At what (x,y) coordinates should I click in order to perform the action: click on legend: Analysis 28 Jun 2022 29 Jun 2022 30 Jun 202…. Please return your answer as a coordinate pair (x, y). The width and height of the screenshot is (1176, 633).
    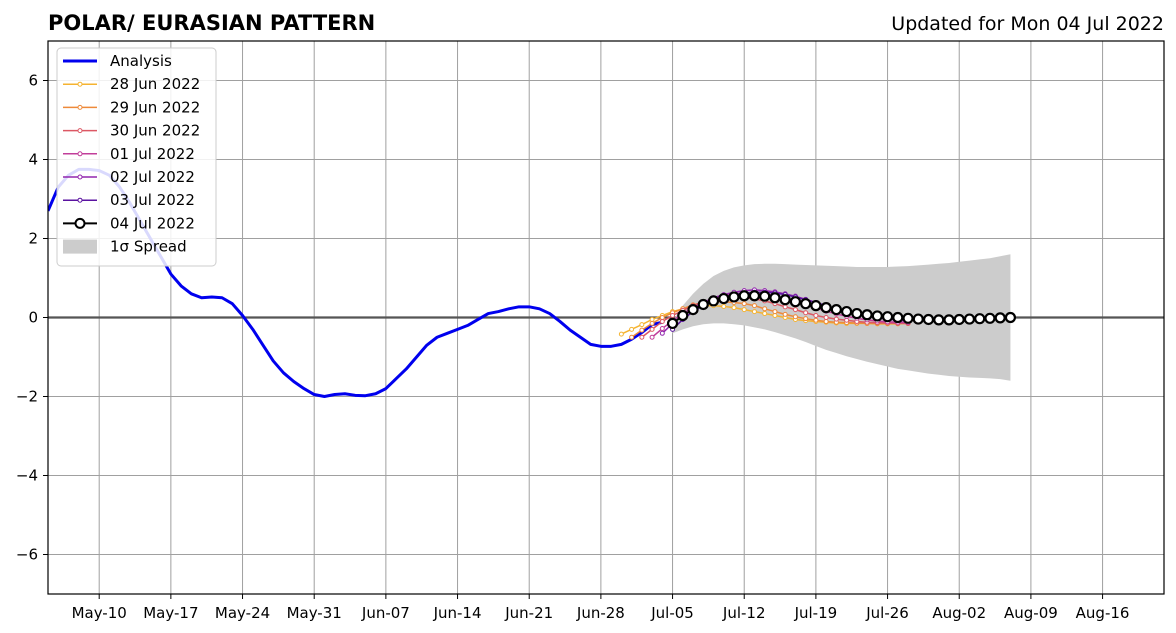
    Looking at the image, I should click on (136, 157).